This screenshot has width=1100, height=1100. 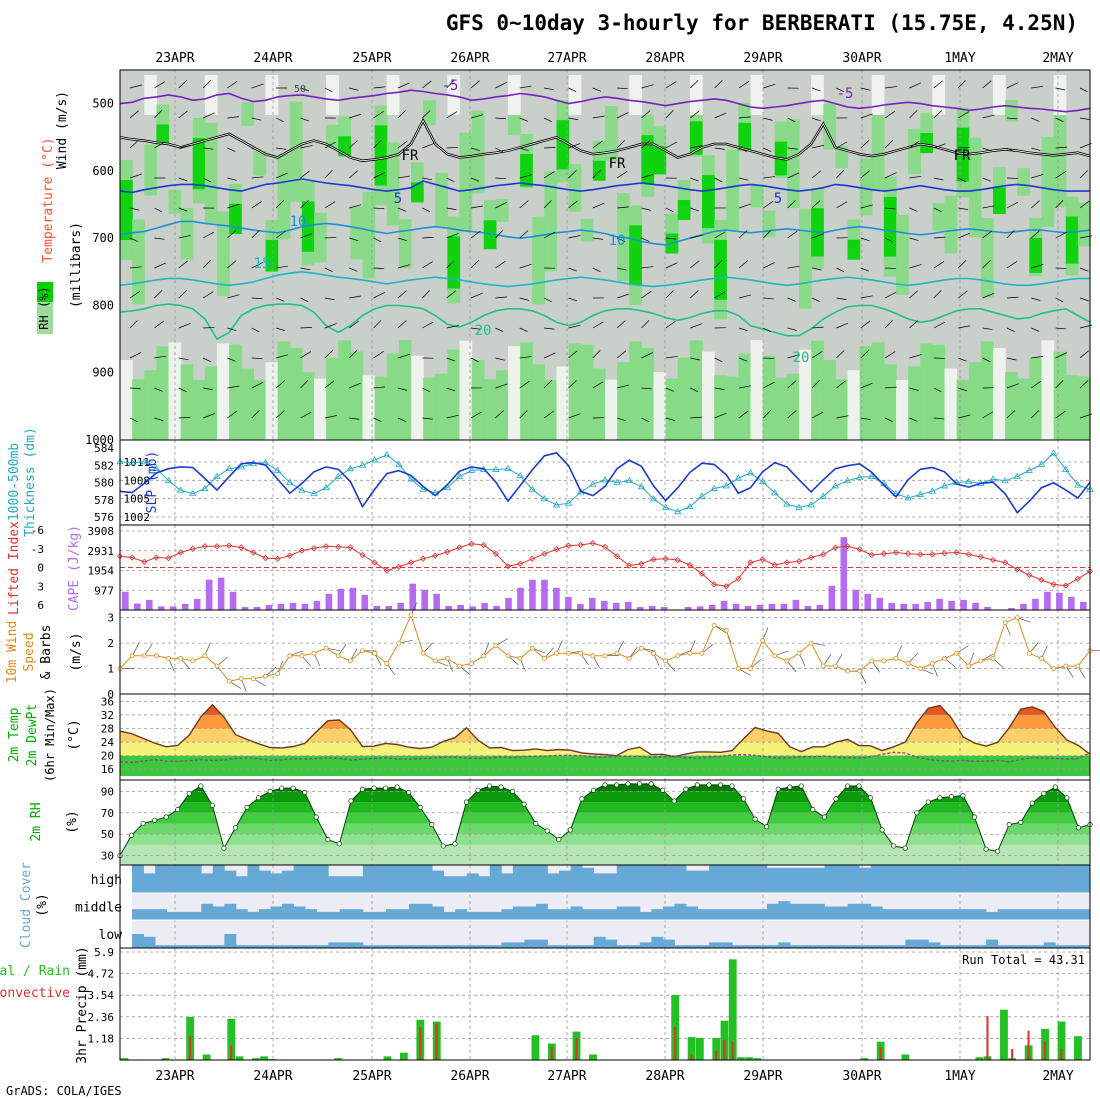 What do you see at coordinates (635, 95) in the screenshot?
I see `rh-shade-low` at bounding box center [635, 95].